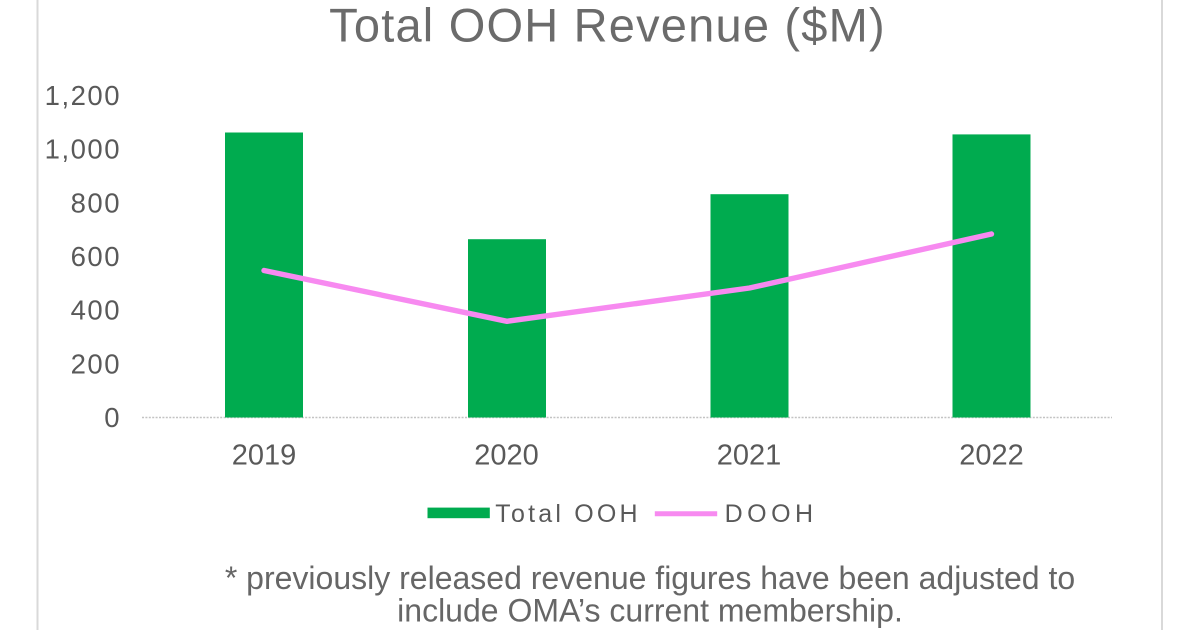 This screenshot has width=1200, height=630. Describe the element at coordinates (83, 95) in the screenshot. I see `svg-text: 1,200` at that location.